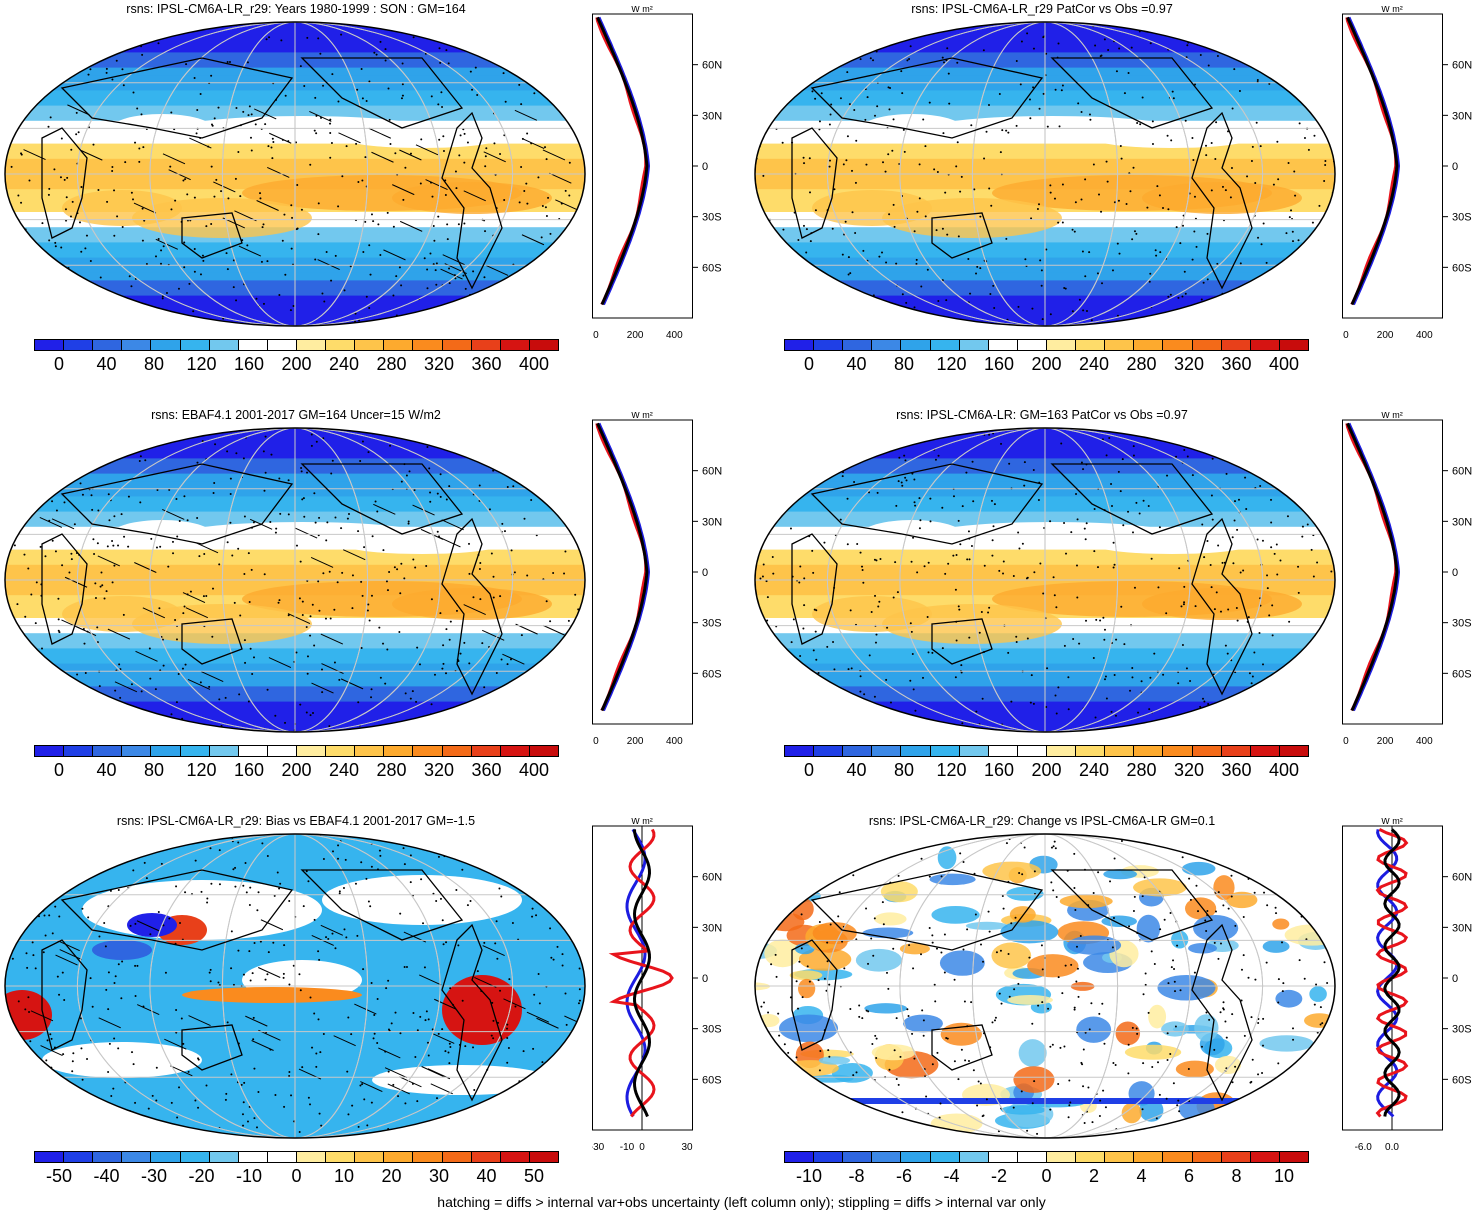  What do you see at coordinates (295, 986) in the screenshot?
I see `map-border` at bounding box center [295, 986].